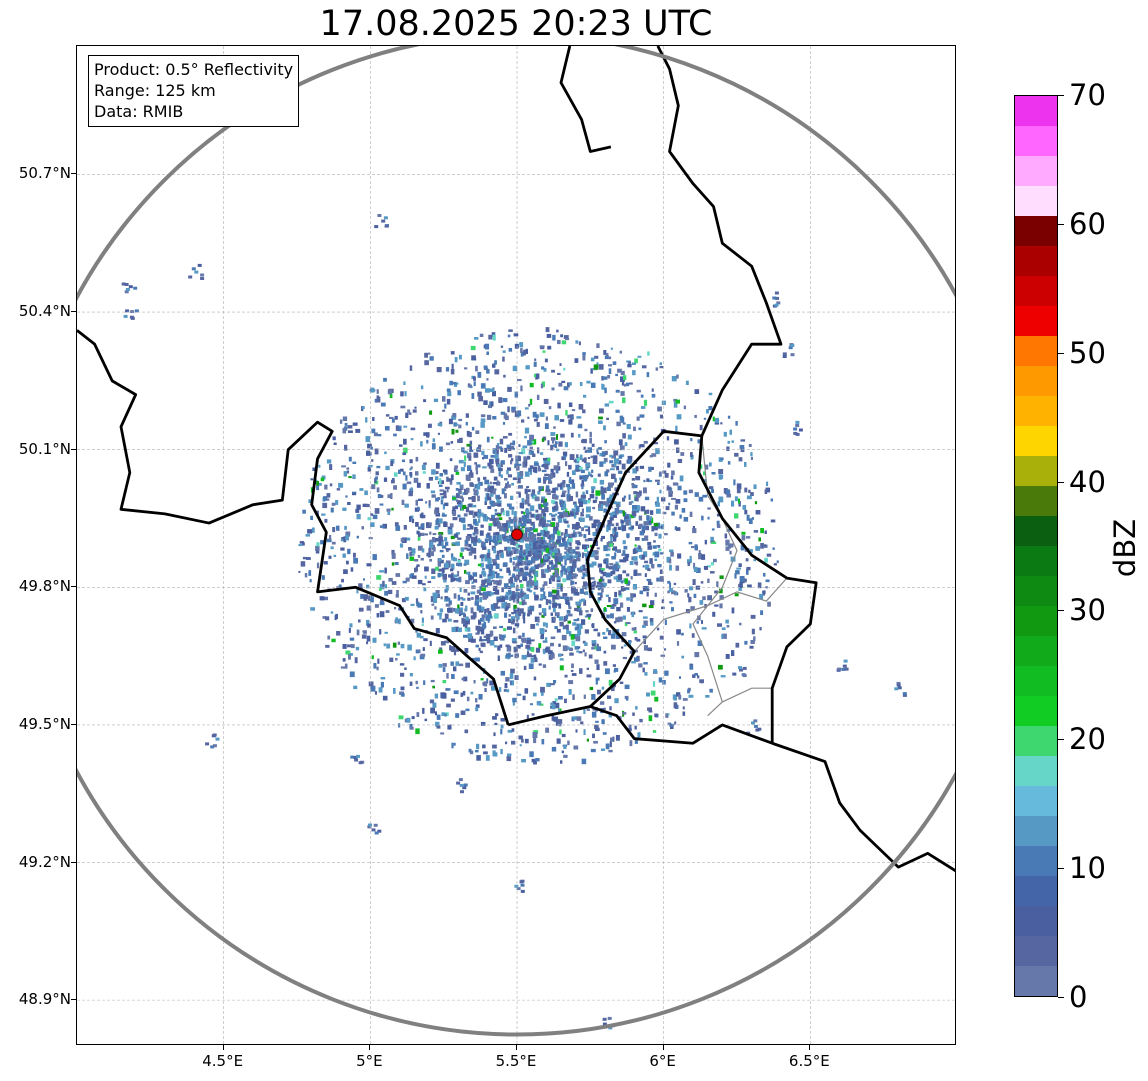 Image resolution: width=1148 pixels, height=1081 pixels. I want to click on colorbar-tick-label: 70, so click(1087, 95).